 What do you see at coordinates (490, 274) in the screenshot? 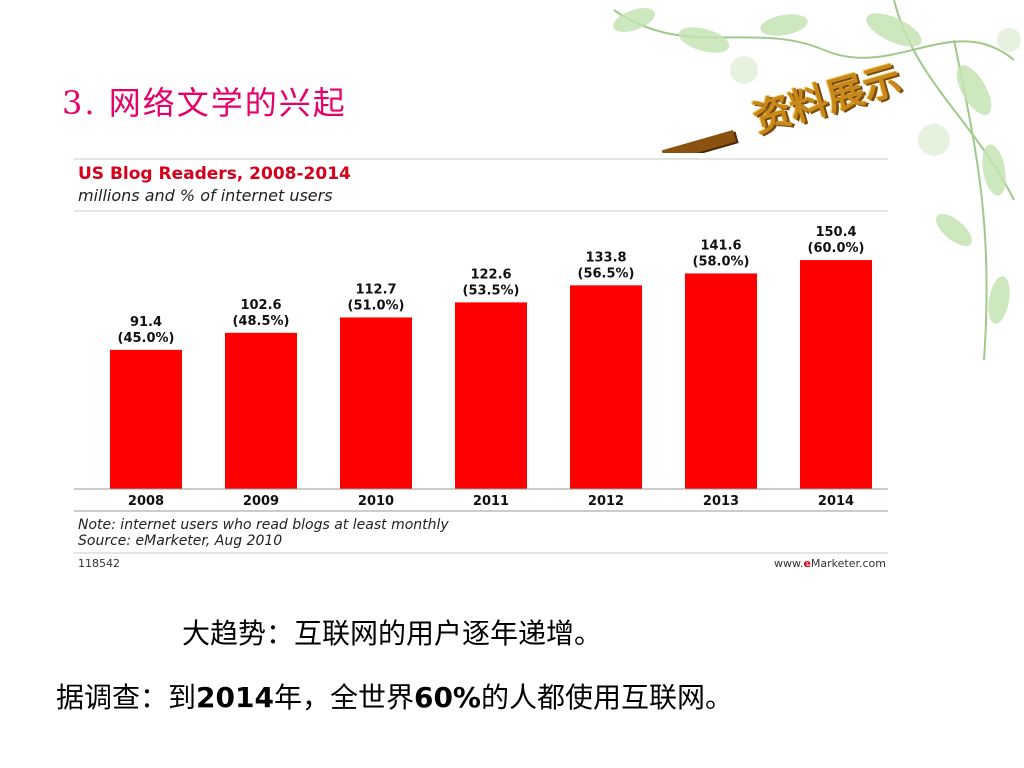
I see `bar-value-label: 122.6` at bounding box center [490, 274].